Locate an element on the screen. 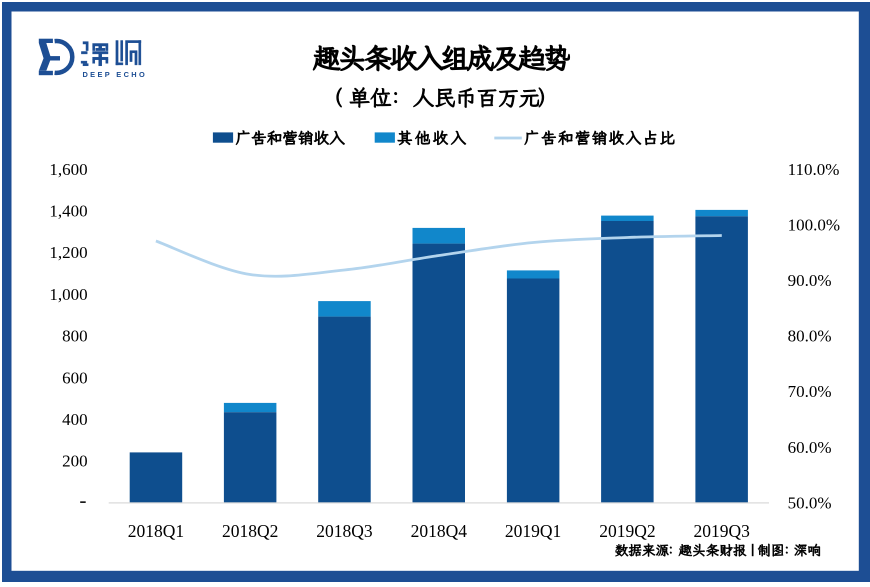  svg-text: 60.0% is located at coordinates (810, 447).